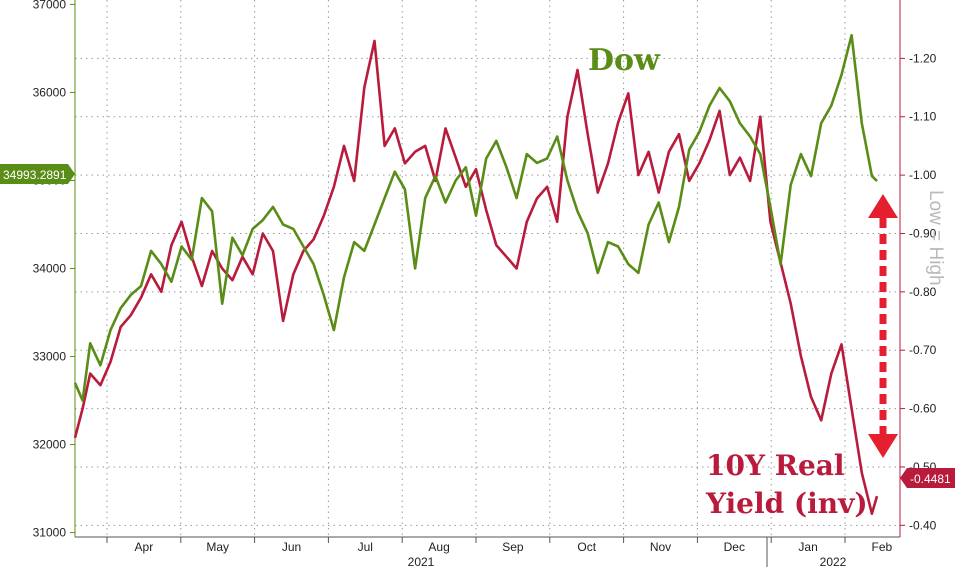  I want to click on real-yield-annotation-line2: Yield (inv), so click(786, 503).